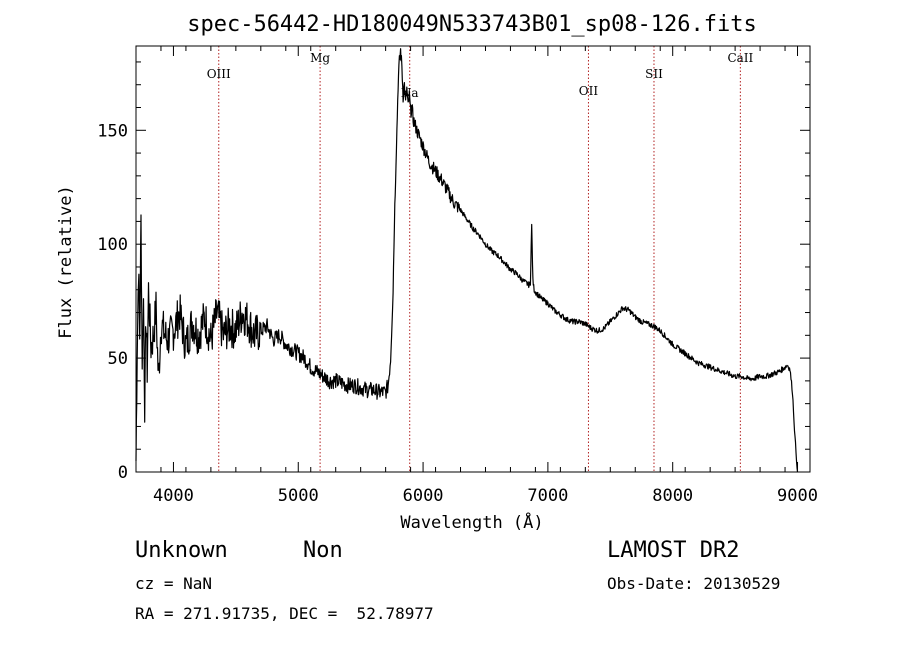 The width and height of the screenshot is (900, 649). What do you see at coordinates (173, 496) in the screenshot?
I see `x-tick-label: 4000` at bounding box center [173, 496].